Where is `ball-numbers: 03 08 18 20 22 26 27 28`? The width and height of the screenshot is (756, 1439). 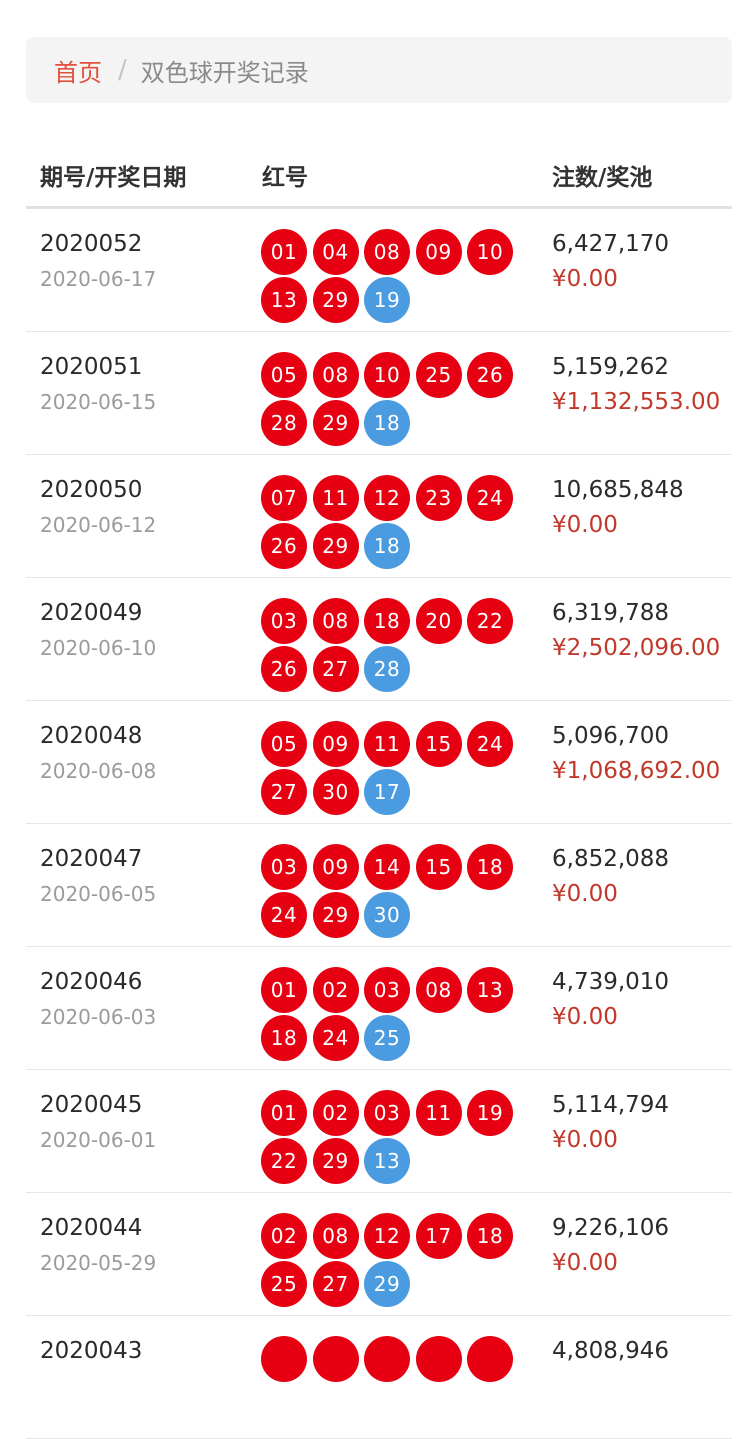
ball-numbers: 03 08 18 20 22 26 27 28 is located at coordinates (396, 645).